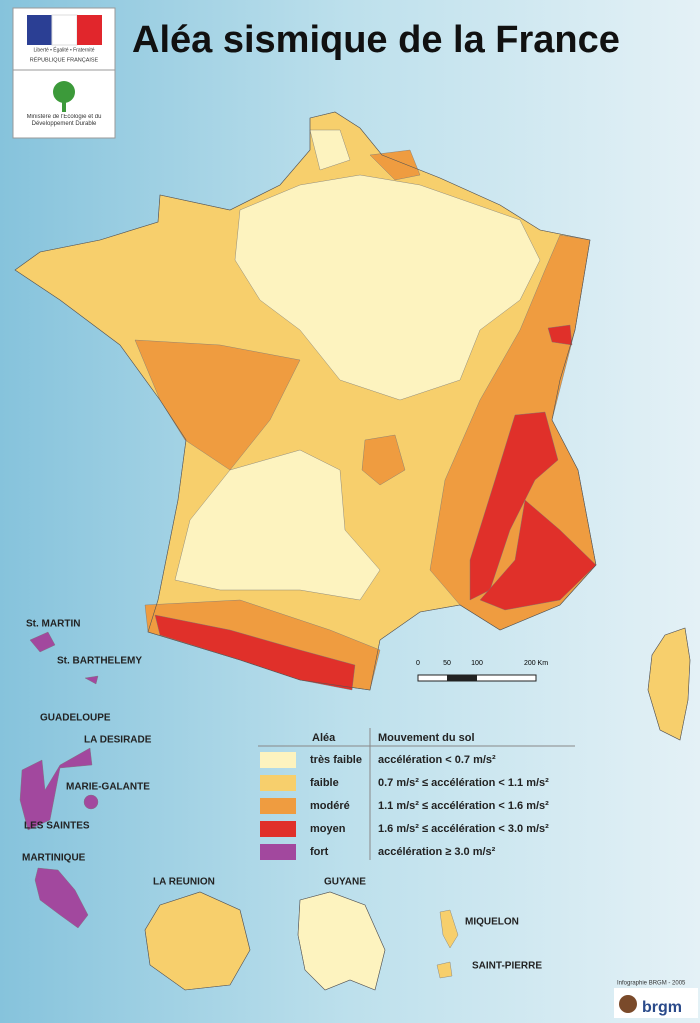 This screenshot has width=700, height=1023. Describe the element at coordinates (345, 882) in the screenshot. I see `territory-label: GUYANE` at that location.